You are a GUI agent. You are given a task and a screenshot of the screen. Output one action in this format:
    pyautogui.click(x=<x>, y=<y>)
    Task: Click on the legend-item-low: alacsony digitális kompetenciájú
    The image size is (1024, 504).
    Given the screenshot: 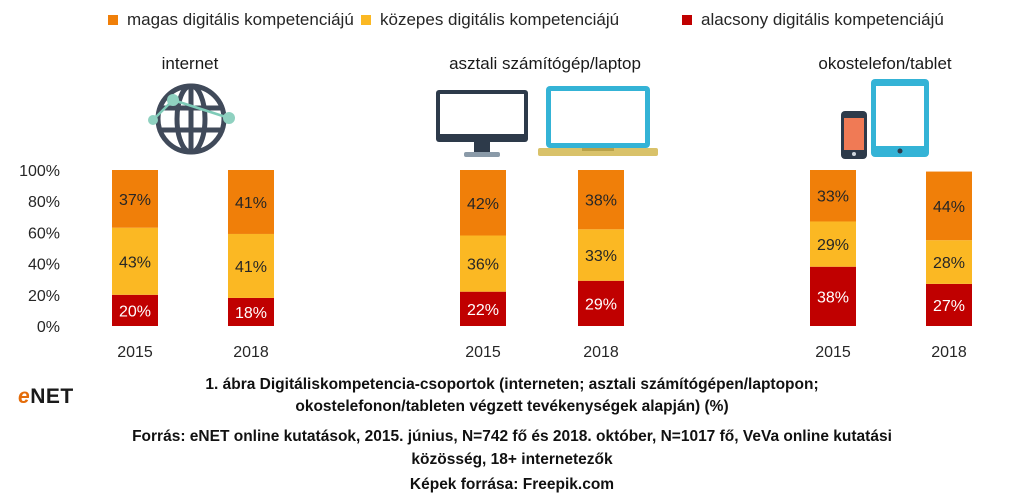 What is the action you would take?
    pyautogui.click(x=813, y=20)
    